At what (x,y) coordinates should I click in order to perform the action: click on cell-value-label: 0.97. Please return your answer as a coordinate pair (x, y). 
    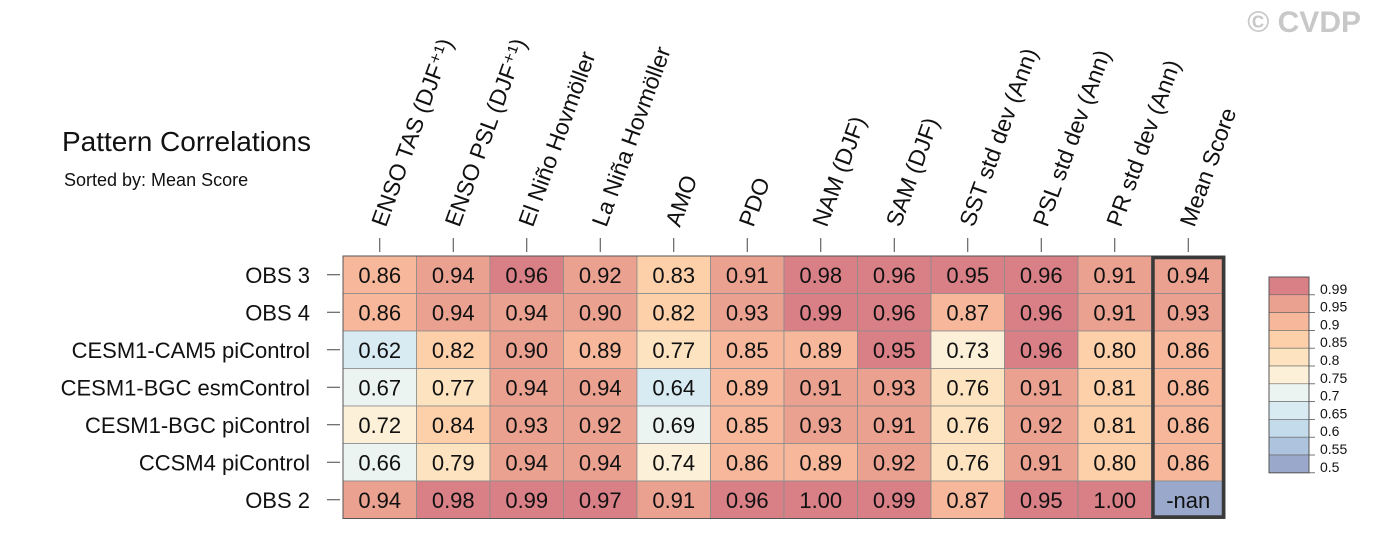
    Looking at the image, I should click on (600, 500).